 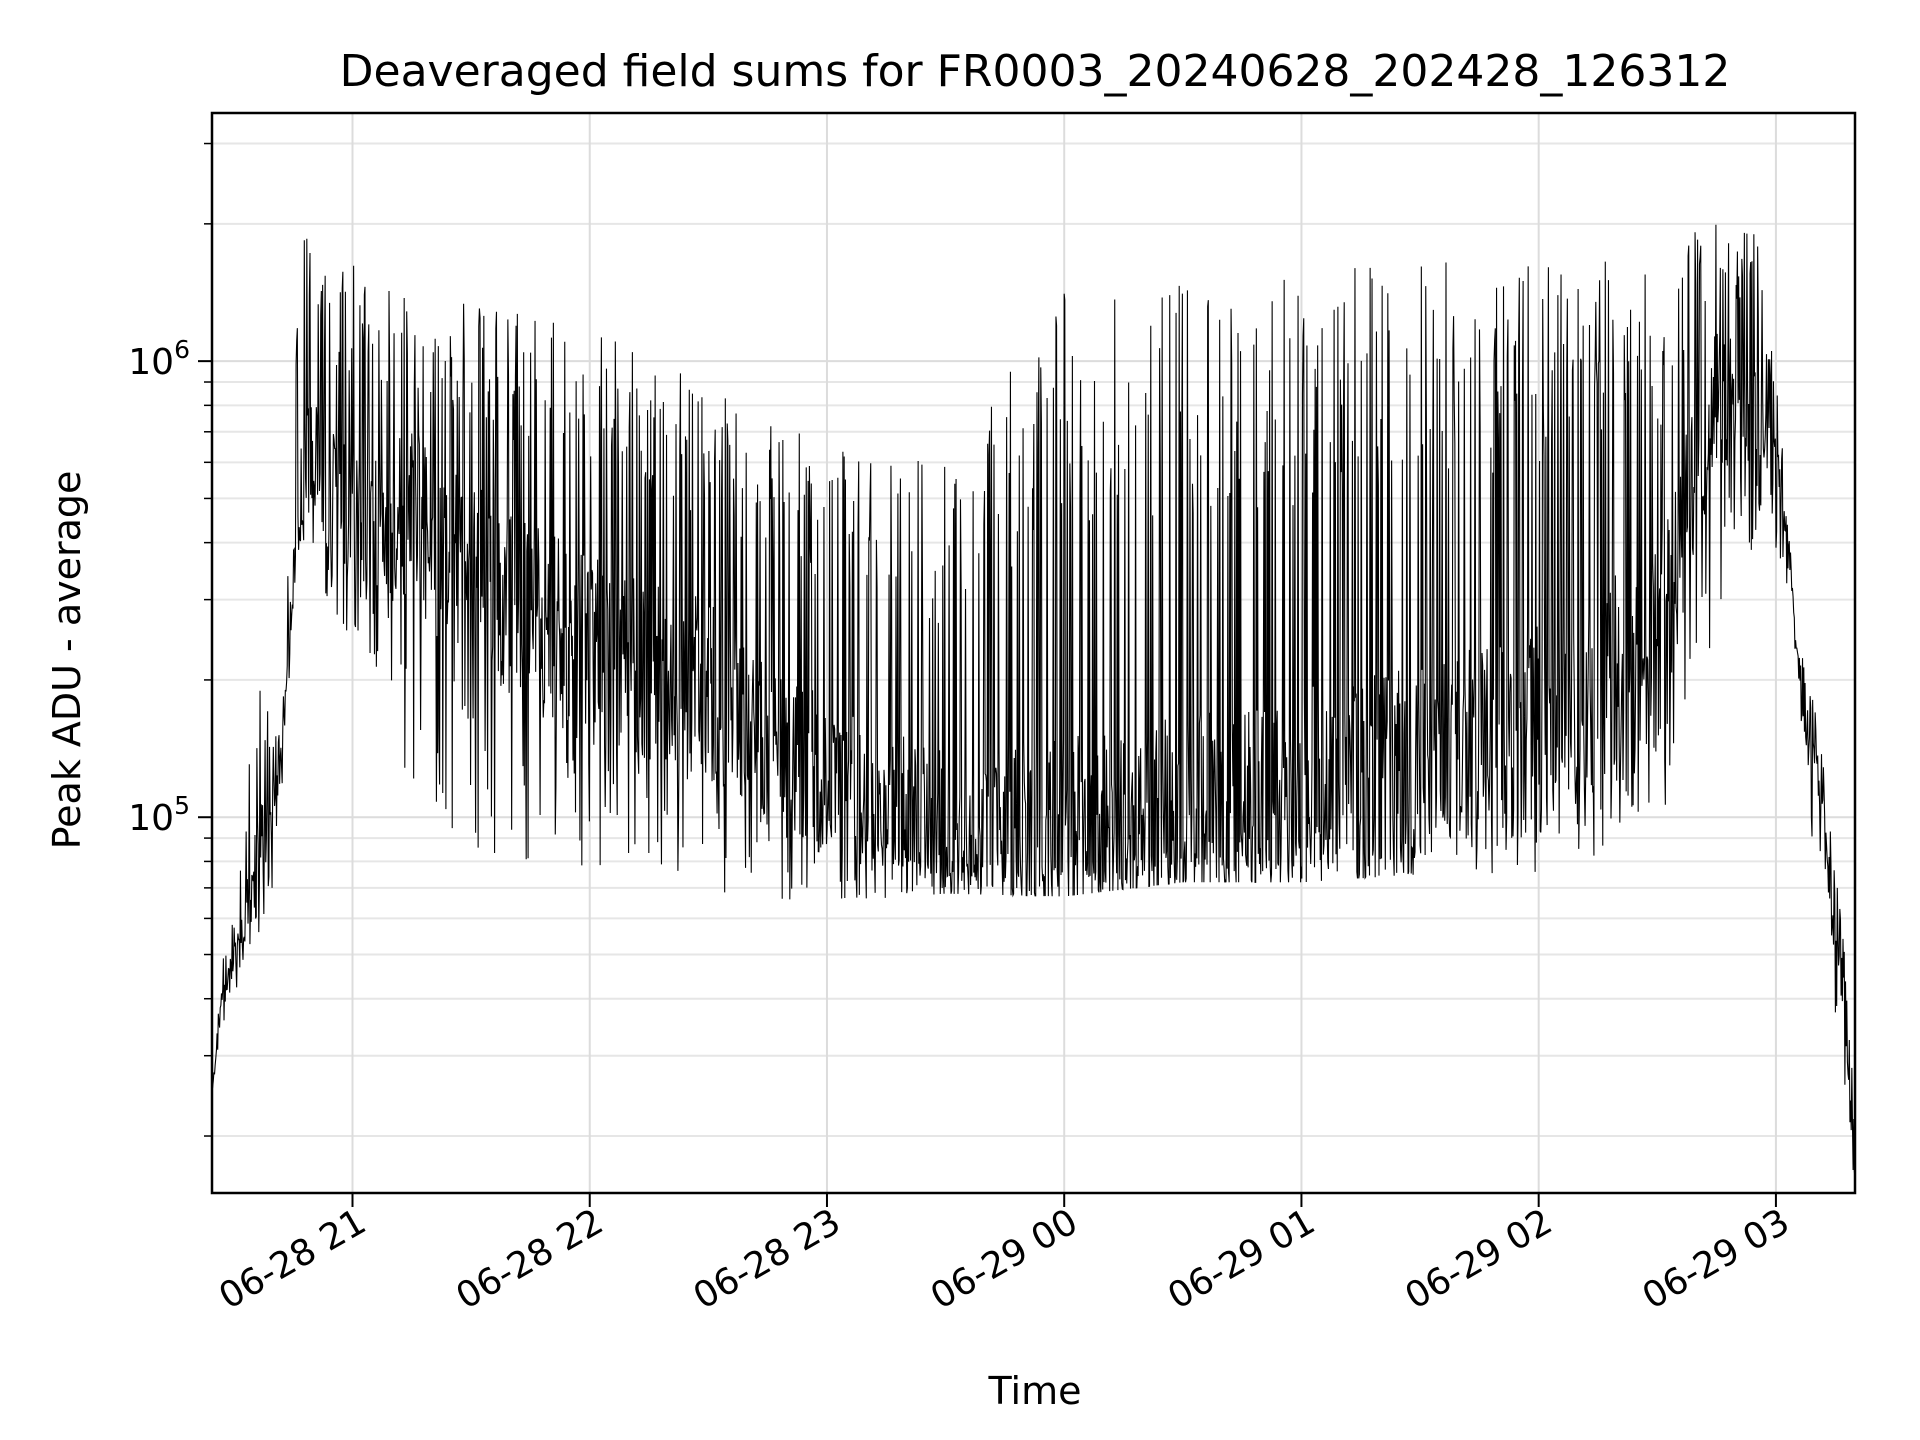 What do you see at coordinates (159, 815) in the screenshot?
I see `y-tick-label: 10⁵` at bounding box center [159, 815].